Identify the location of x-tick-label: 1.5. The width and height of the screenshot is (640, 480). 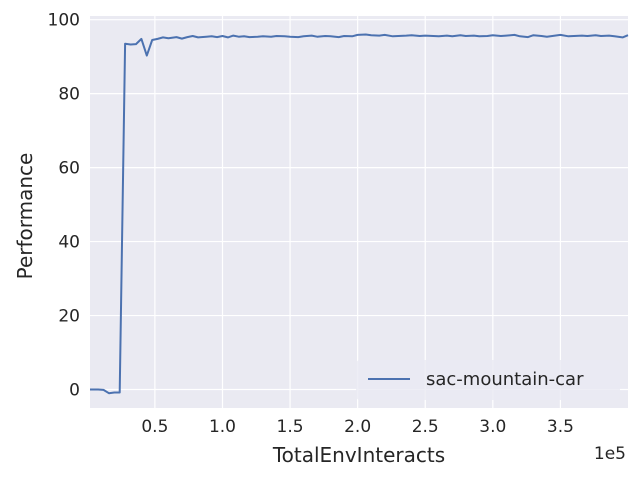
(290, 427).